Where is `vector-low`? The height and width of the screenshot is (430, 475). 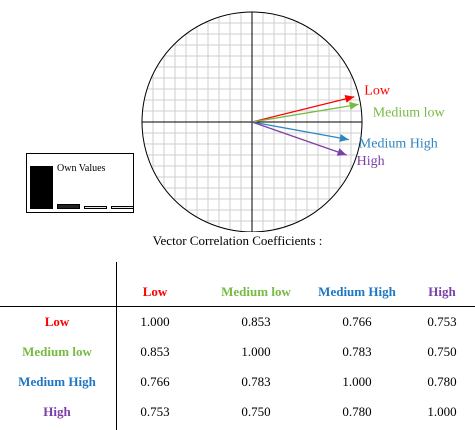
vector-low is located at coordinates (303, 109).